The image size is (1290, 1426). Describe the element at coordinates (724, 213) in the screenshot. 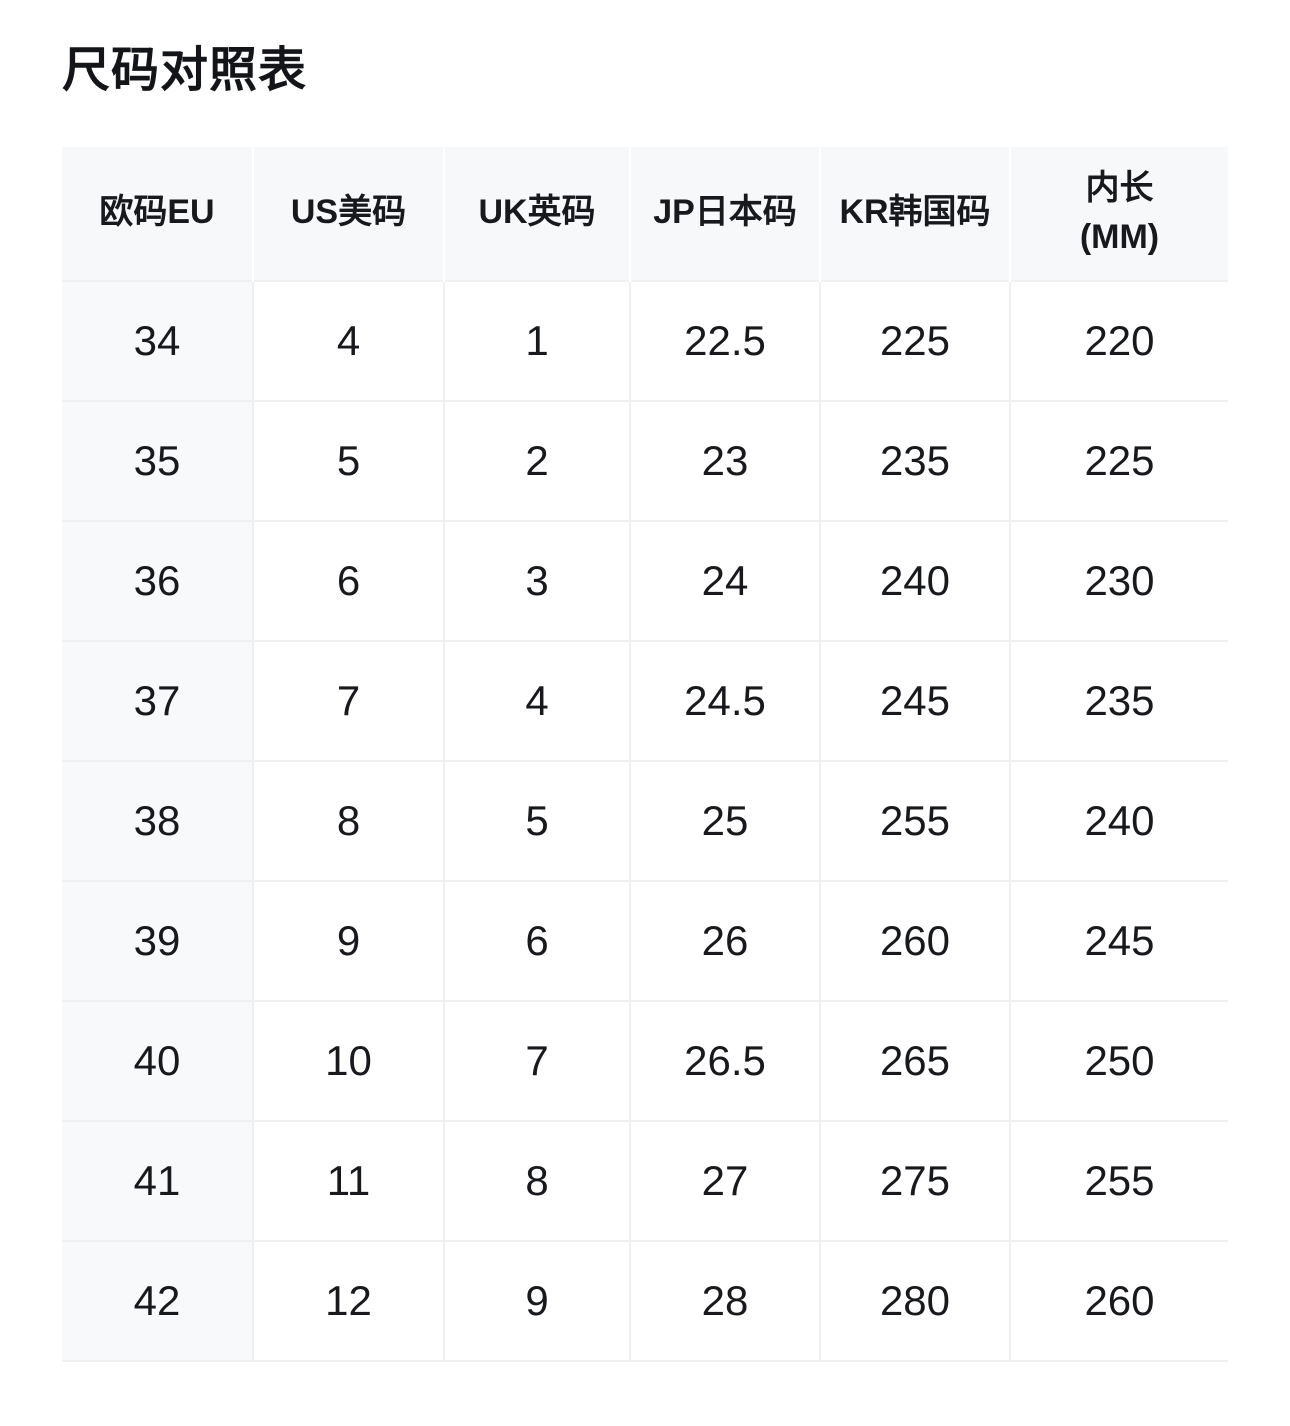

I see `column-header-jp: JP日本码` at that location.